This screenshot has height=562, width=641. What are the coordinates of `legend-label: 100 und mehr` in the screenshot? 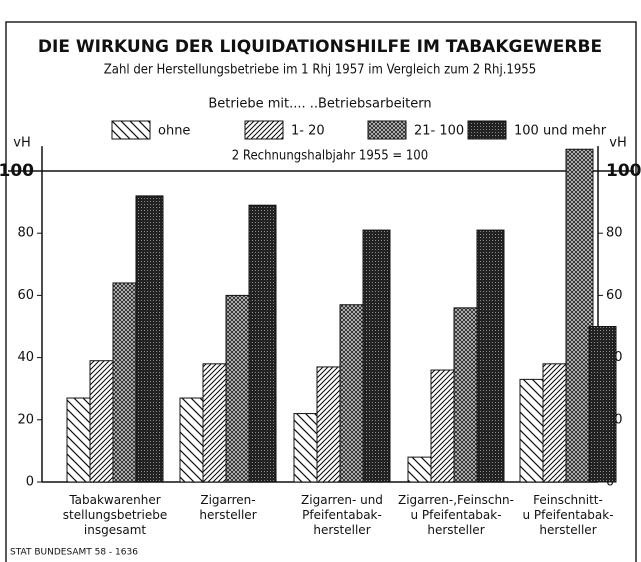 It's located at (560, 131).